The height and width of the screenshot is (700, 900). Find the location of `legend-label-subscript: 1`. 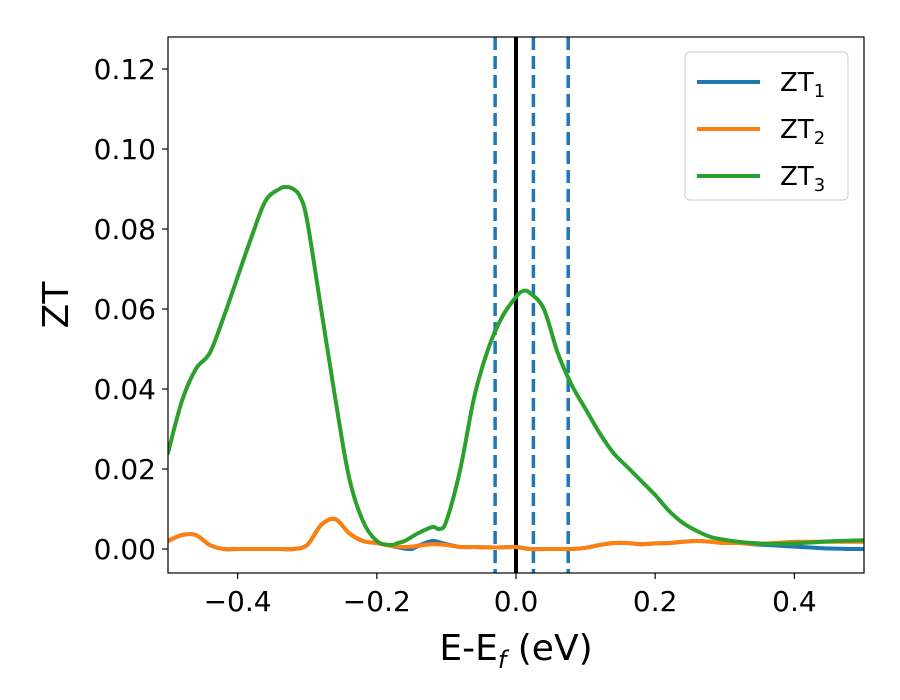

legend-label-subscript: 1 is located at coordinates (819, 91).